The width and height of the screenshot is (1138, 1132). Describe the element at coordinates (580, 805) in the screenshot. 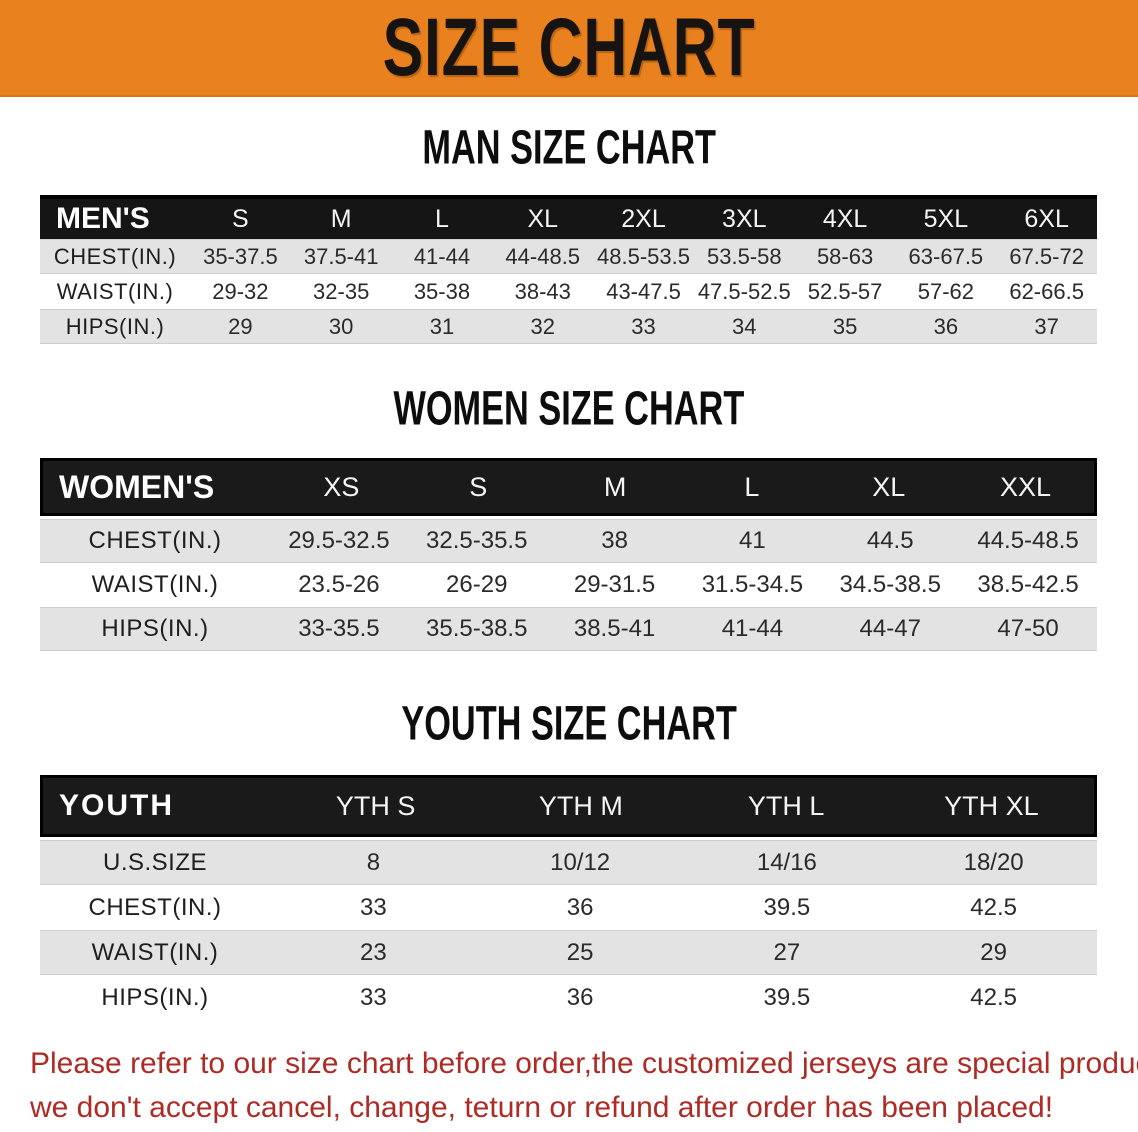

I see `size-column-header: YTH M` at that location.